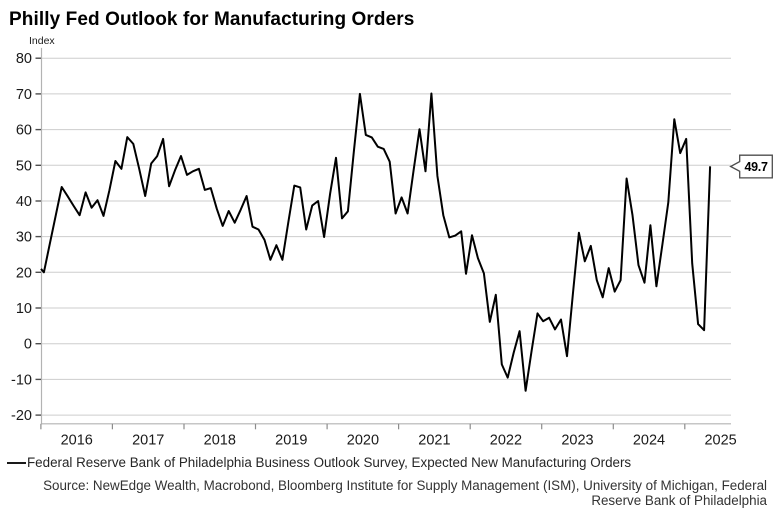 This screenshot has width=777, height=511. Describe the element at coordinates (24, 273) in the screenshot. I see `svg-text: 20` at that location.